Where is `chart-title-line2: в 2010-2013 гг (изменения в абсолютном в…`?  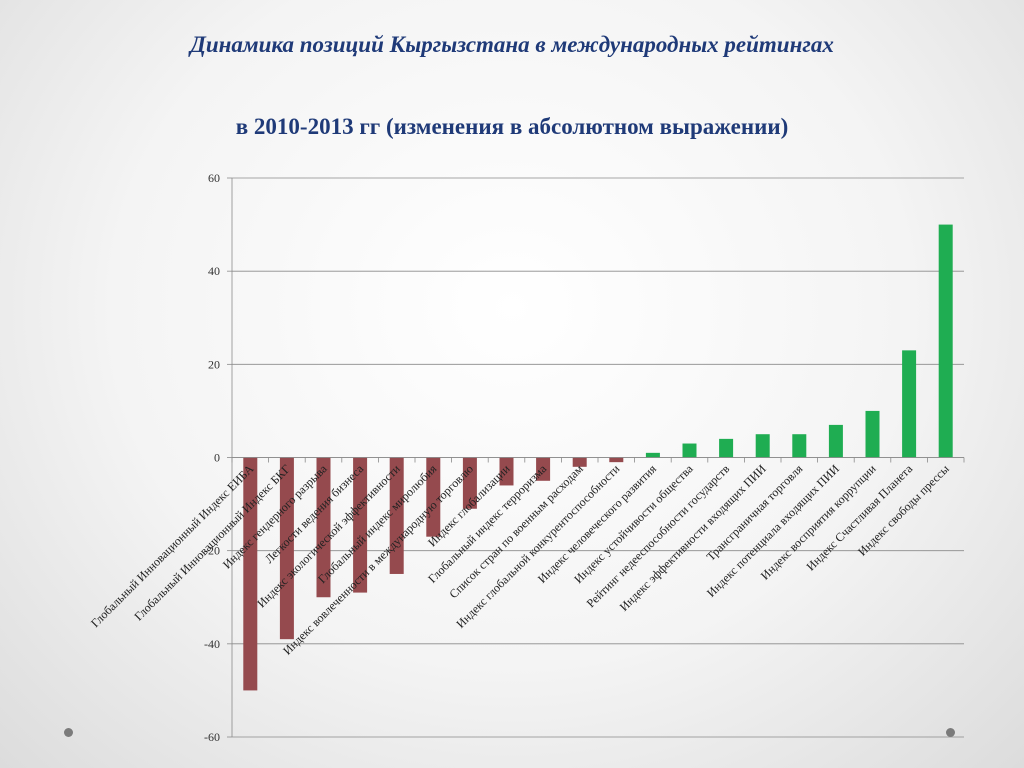
chart-title-line2: в 2010-2013 гг (изменения в абсолютном в… is located at coordinates (512, 126).